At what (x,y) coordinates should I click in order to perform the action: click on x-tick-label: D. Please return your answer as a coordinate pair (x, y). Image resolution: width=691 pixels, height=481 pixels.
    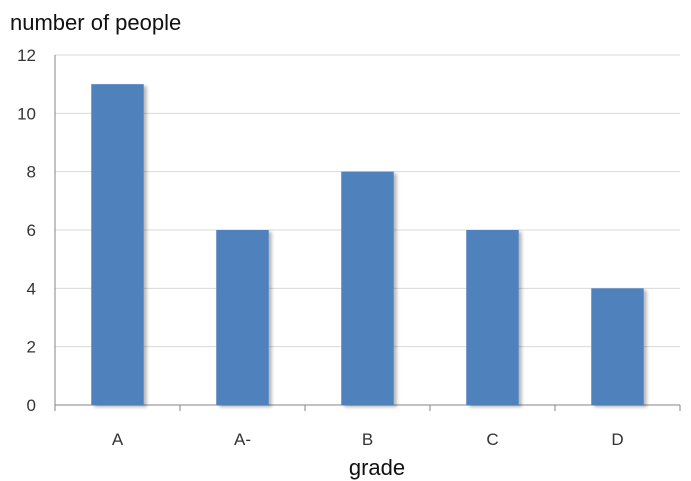
    Looking at the image, I should click on (617, 439).